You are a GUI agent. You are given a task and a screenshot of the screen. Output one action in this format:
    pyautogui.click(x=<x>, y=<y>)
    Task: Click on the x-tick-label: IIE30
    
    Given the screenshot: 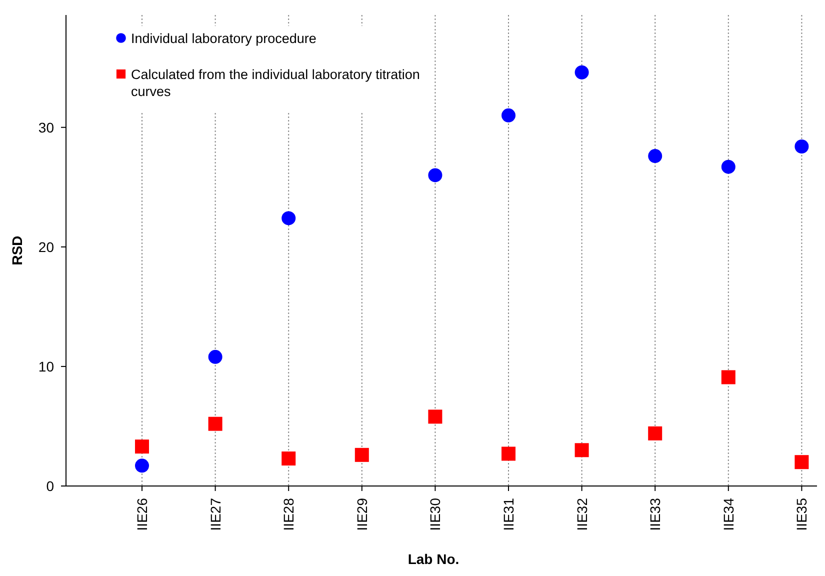 What is the action you would take?
    pyautogui.click(x=435, y=514)
    